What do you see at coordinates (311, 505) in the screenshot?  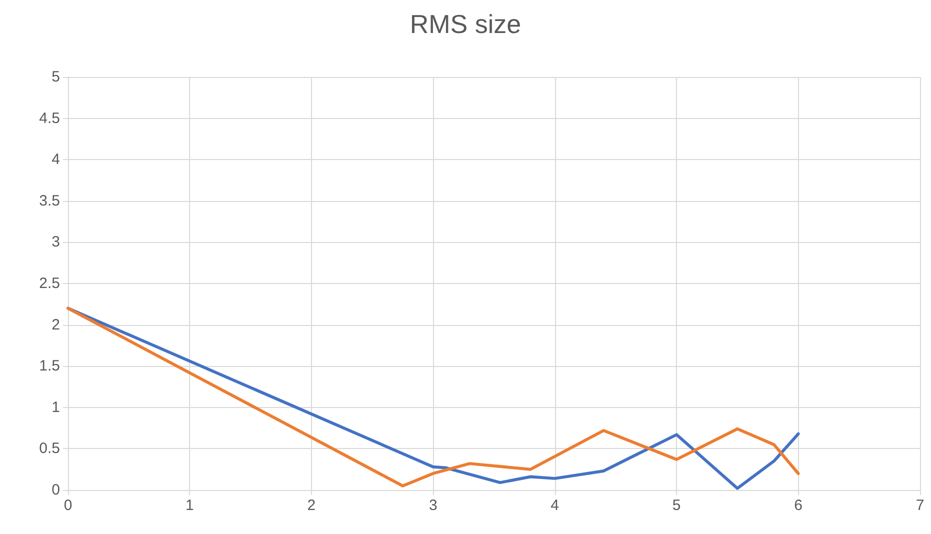 I see `x-tick-label: 2` at bounding box center [311, 505].